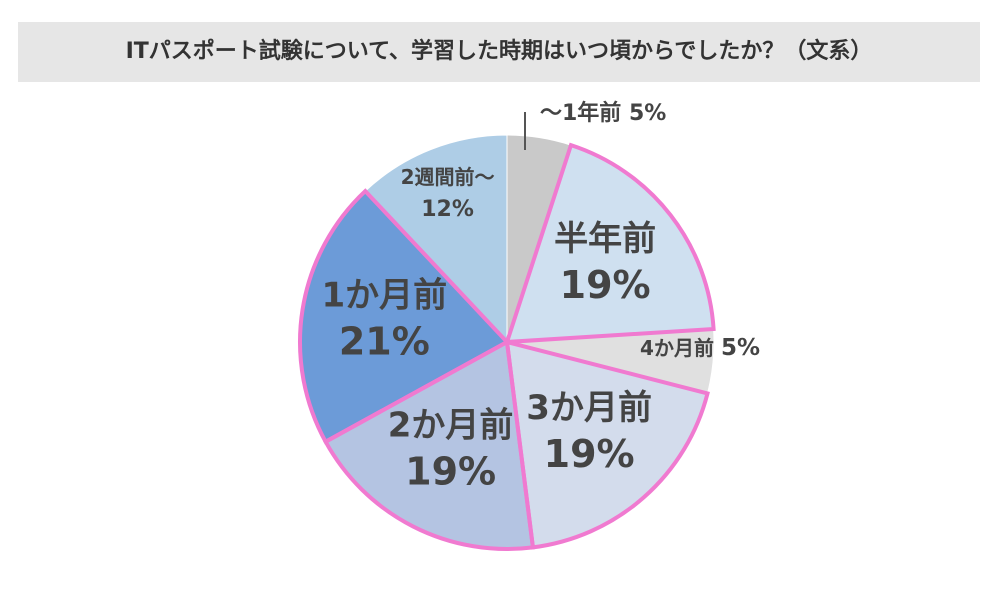 Image resolution: width=1001 pixels, height=591 pixels. Describe the element at coordinates (589, 454) in the screenshot. I see `slice-3-percent: 19%` at that location.